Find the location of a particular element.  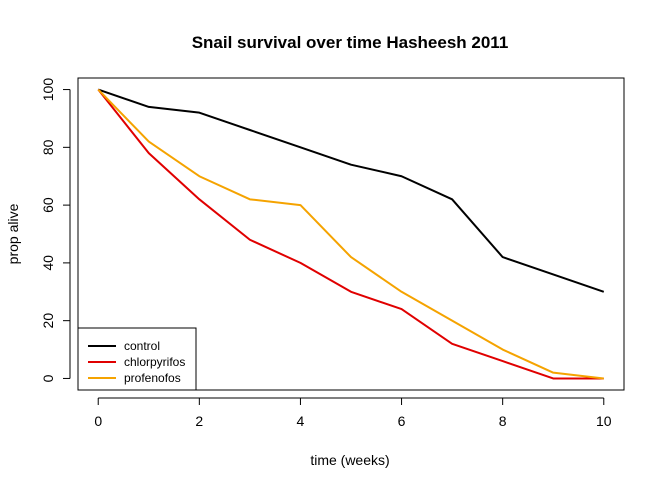

legend: control chlorpyrifos profenofos is located at coordinates (137, 359).